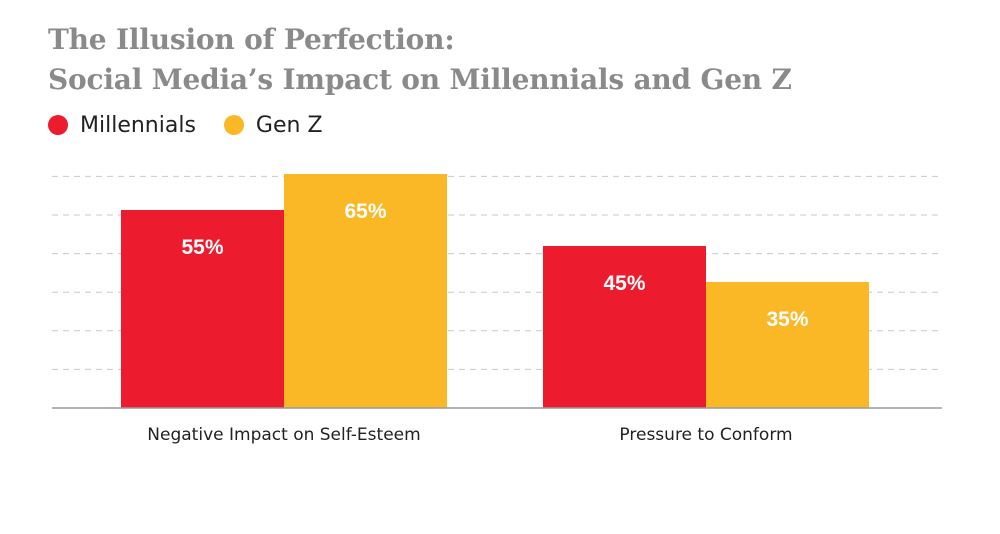 This screenshot has width=1000, height=534. I want to click on category-label: Pressure to Conform, so click(705, 435).